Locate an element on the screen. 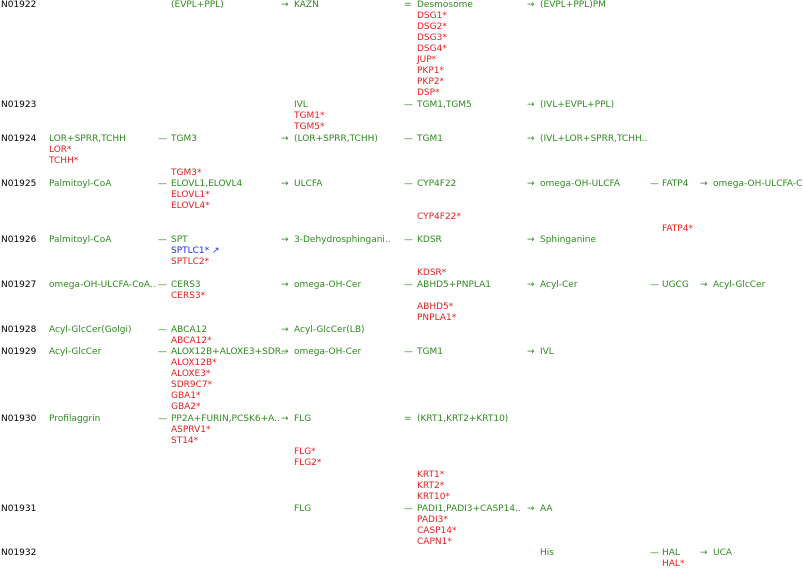  node-label: Sphinganine is located at coordinates (568, 240).